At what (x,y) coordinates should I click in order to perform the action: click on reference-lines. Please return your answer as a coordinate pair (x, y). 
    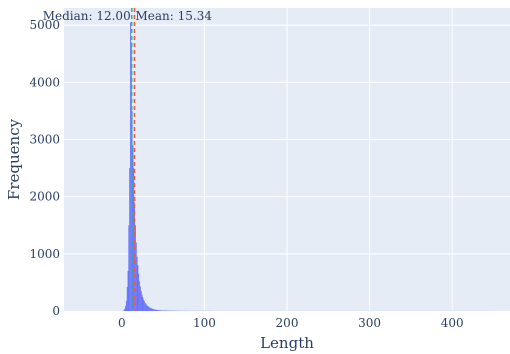
    Looking at the image, I should click on (133, 159).